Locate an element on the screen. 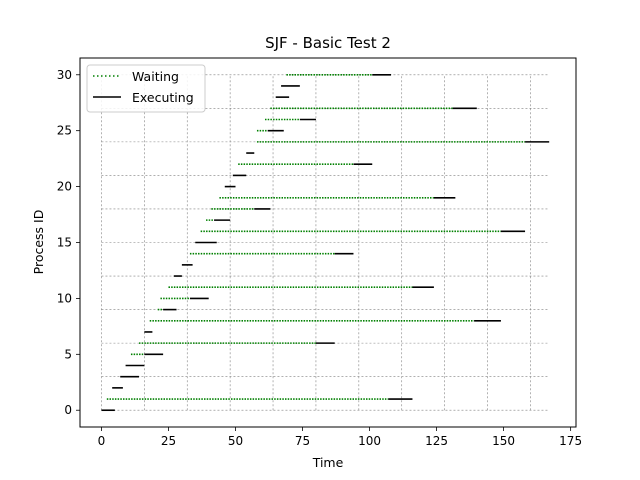 This screenshot has height=480, width=640. y-tick-label: 0 is located at coordinates (68, 410).